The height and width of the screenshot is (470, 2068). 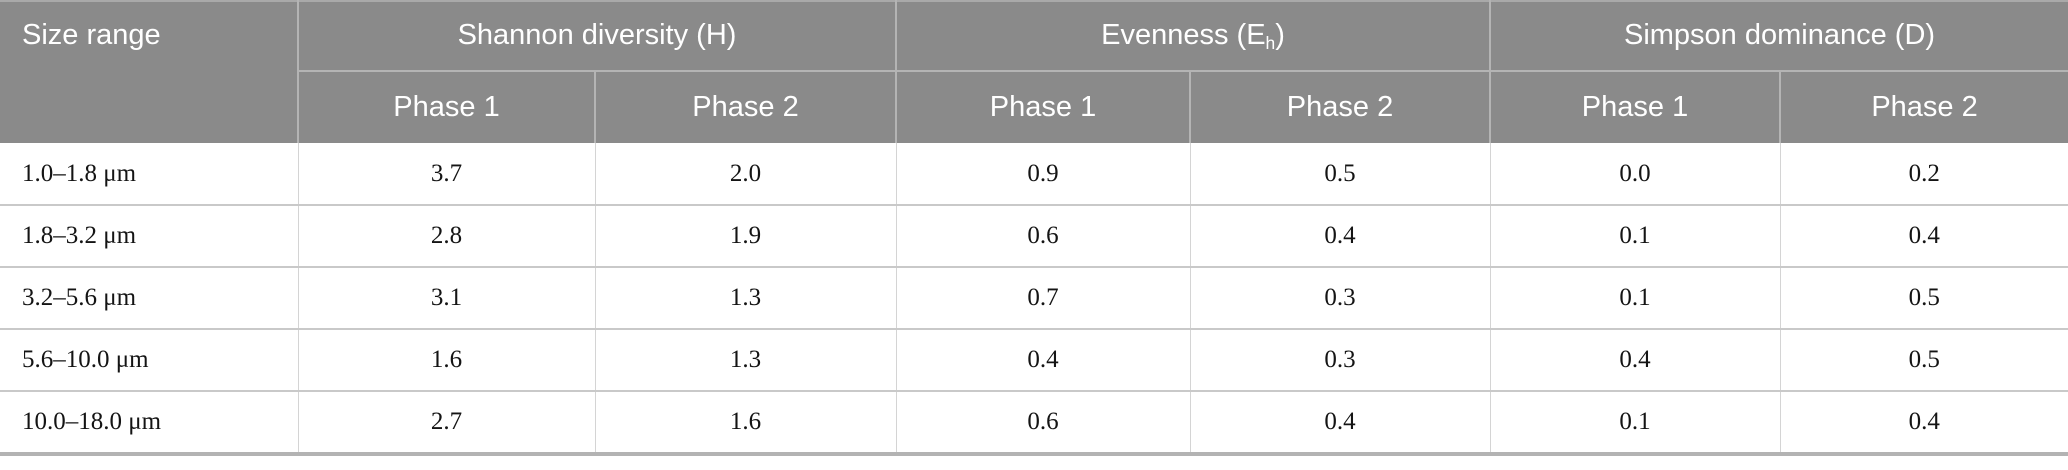 I want to click on cell-shannon-phase1: 2.7, so click(x=446, y=423).